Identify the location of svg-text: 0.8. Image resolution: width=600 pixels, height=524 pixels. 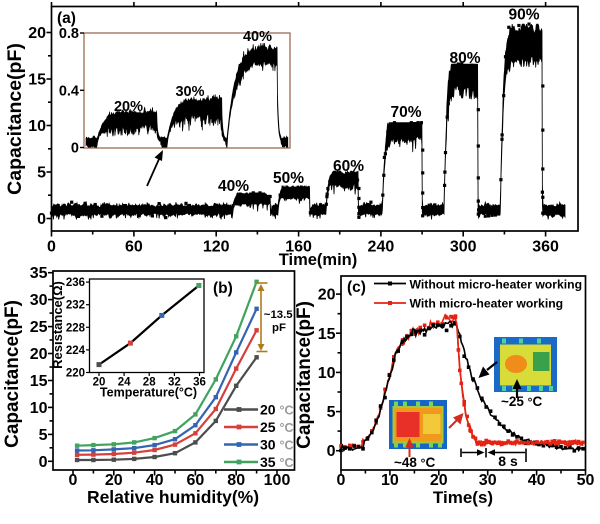
(69, 34).